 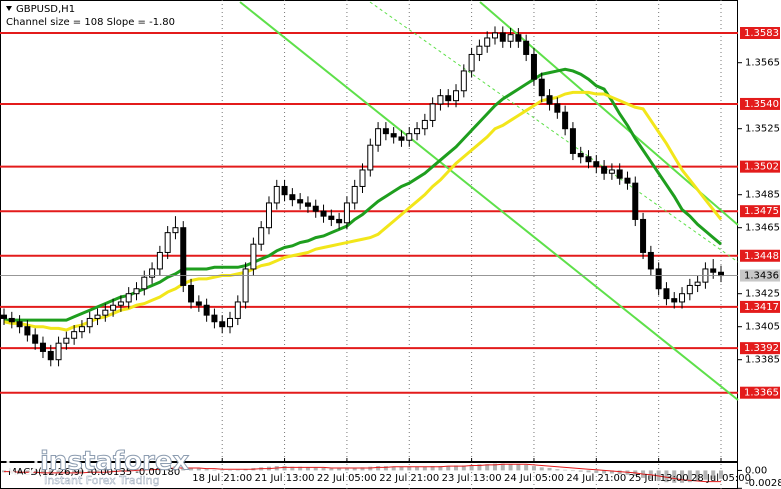 I want to click on current-price-label: 1.3436, so click(x=761, y=276).